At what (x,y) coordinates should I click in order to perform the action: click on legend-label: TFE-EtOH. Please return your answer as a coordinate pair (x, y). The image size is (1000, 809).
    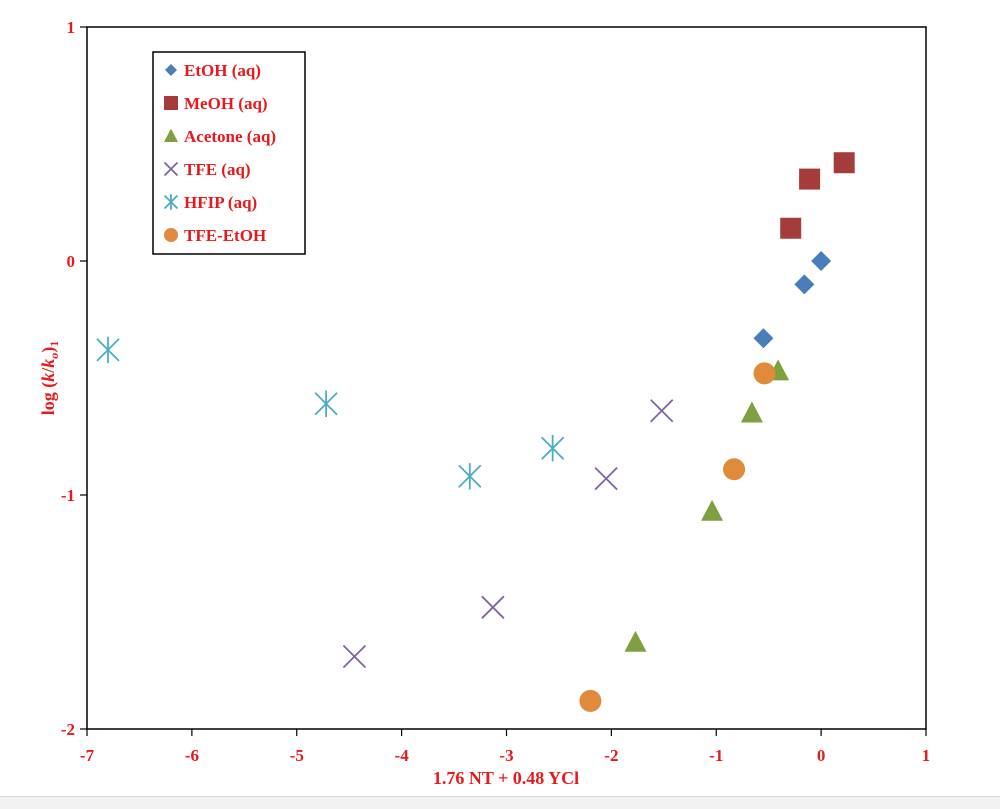
    Looking at the image, I should click on (225, 235).